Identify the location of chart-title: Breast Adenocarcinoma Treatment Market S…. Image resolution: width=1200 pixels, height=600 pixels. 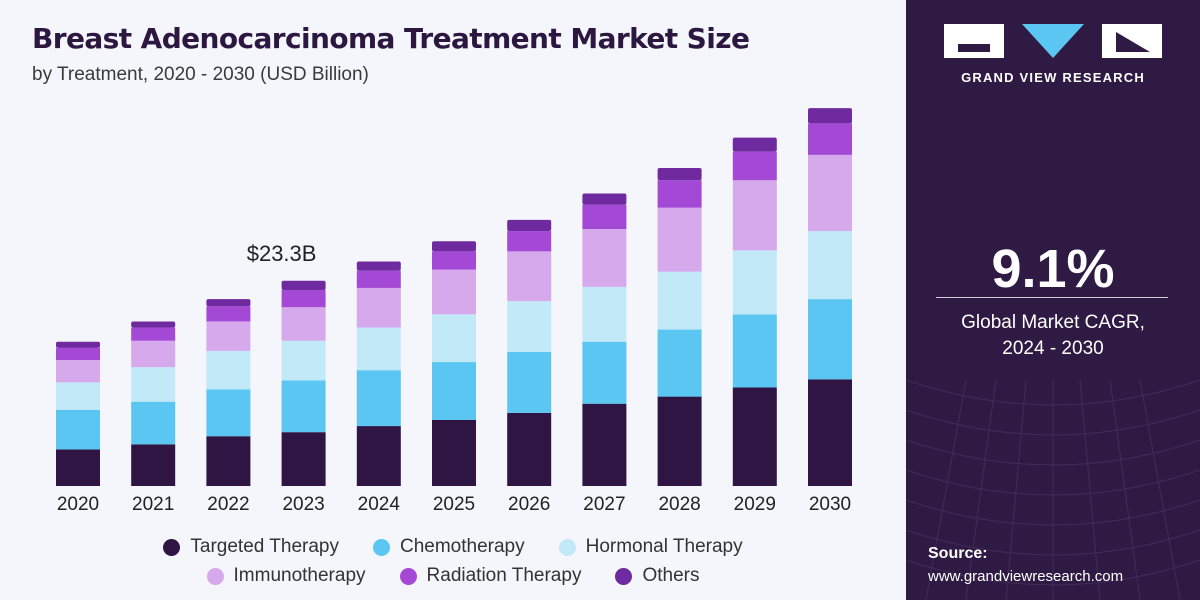
(391, 38).